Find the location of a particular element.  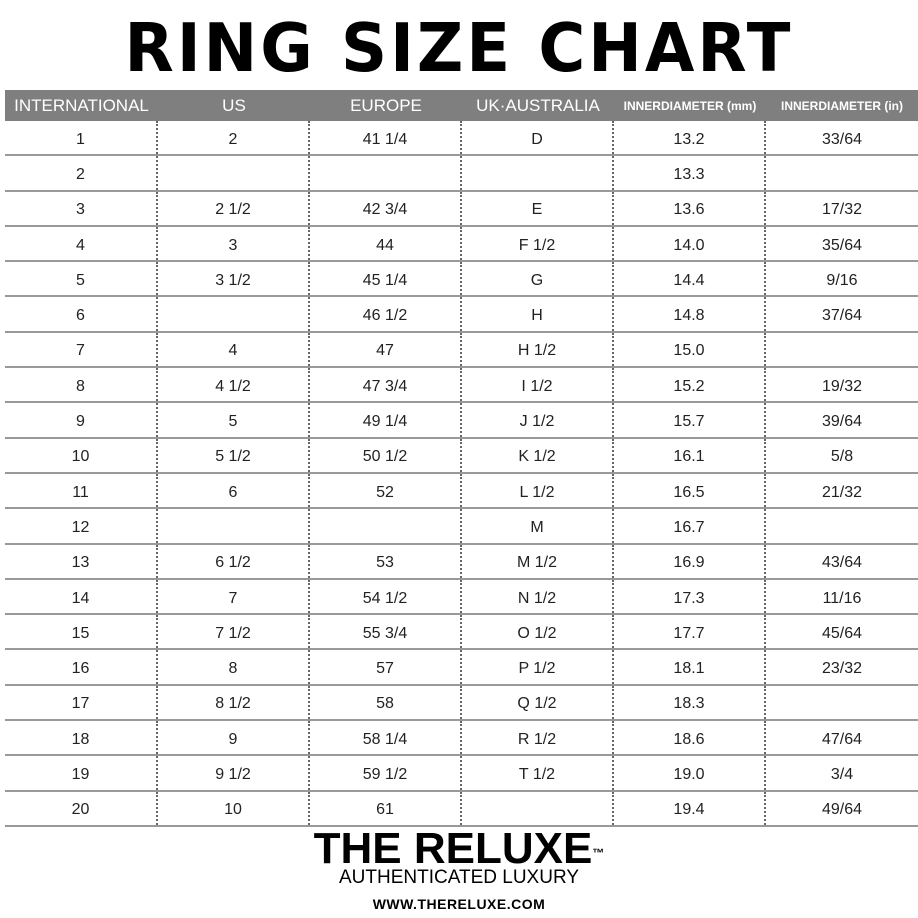

table-row: 11 6 52 L 1/2 16.5 21/32 is located at coordinates (461, 491).